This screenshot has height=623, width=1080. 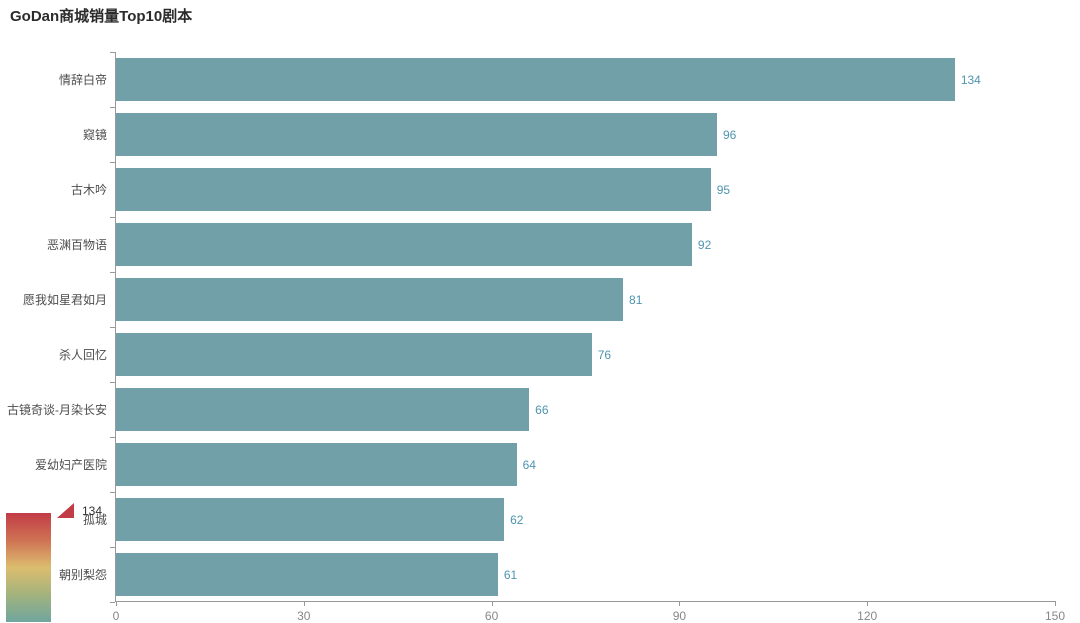 What do you see at coordinates (585, 519) in the screenshot?
I see `bar-row: 62` at bounding box center [585, 519].